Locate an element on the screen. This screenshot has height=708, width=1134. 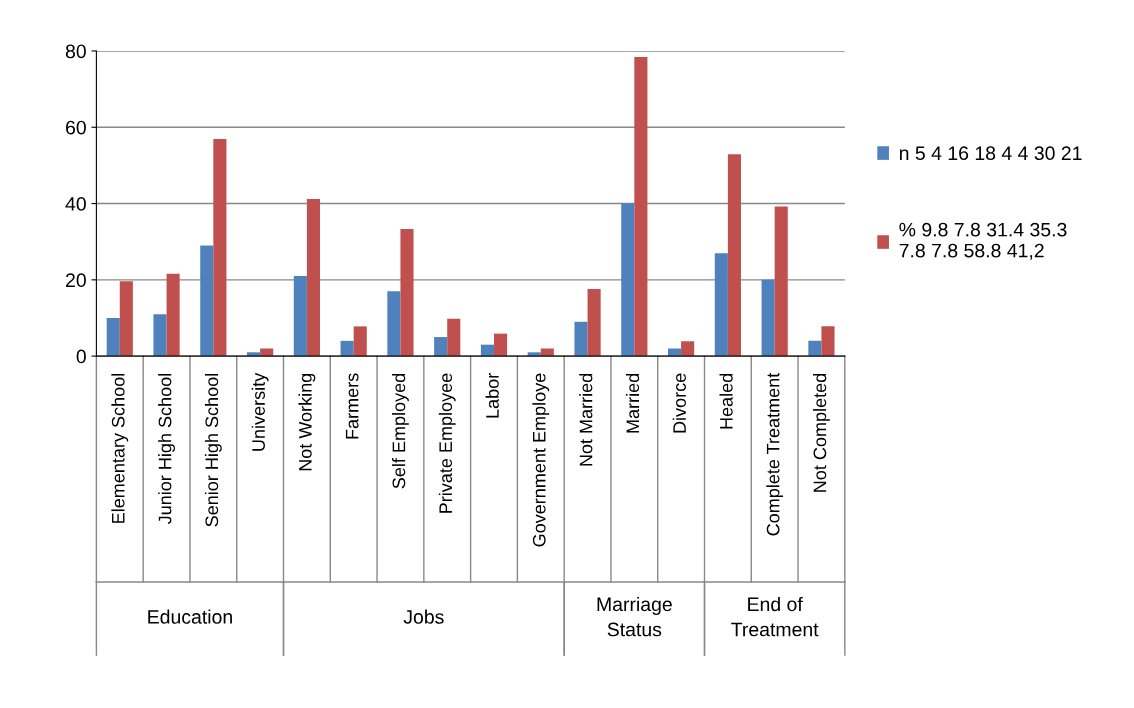
x-tick-label: Not Married is located at coordinates (586, 419).